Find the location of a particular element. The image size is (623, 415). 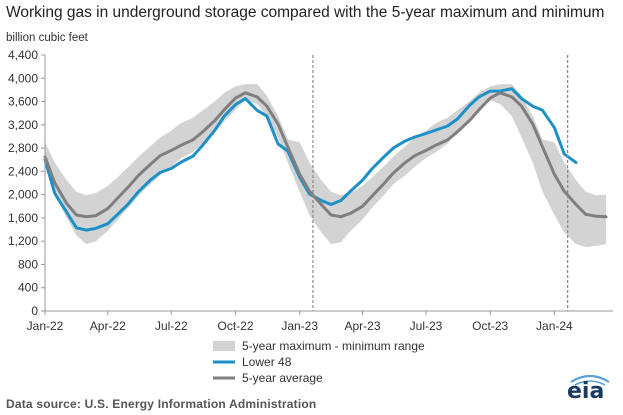

y-tick-label: 1,600 is located at coordinates (23, 218).